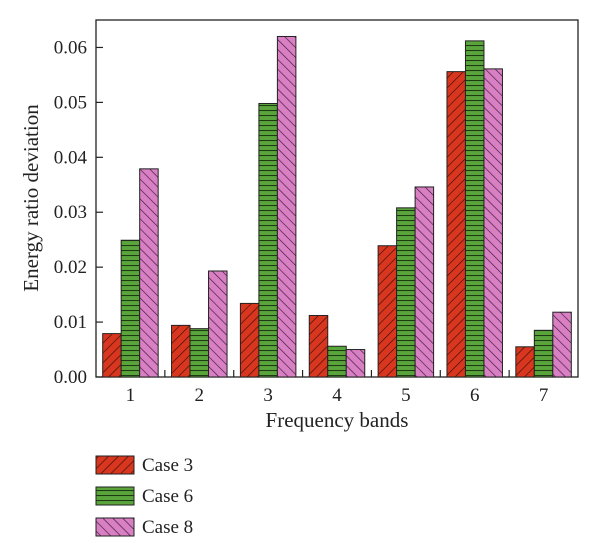 The width and height of the screenshot is (600, 551). I want to click on y-axis-title: Energy ratio deviation, so click(31, 198).